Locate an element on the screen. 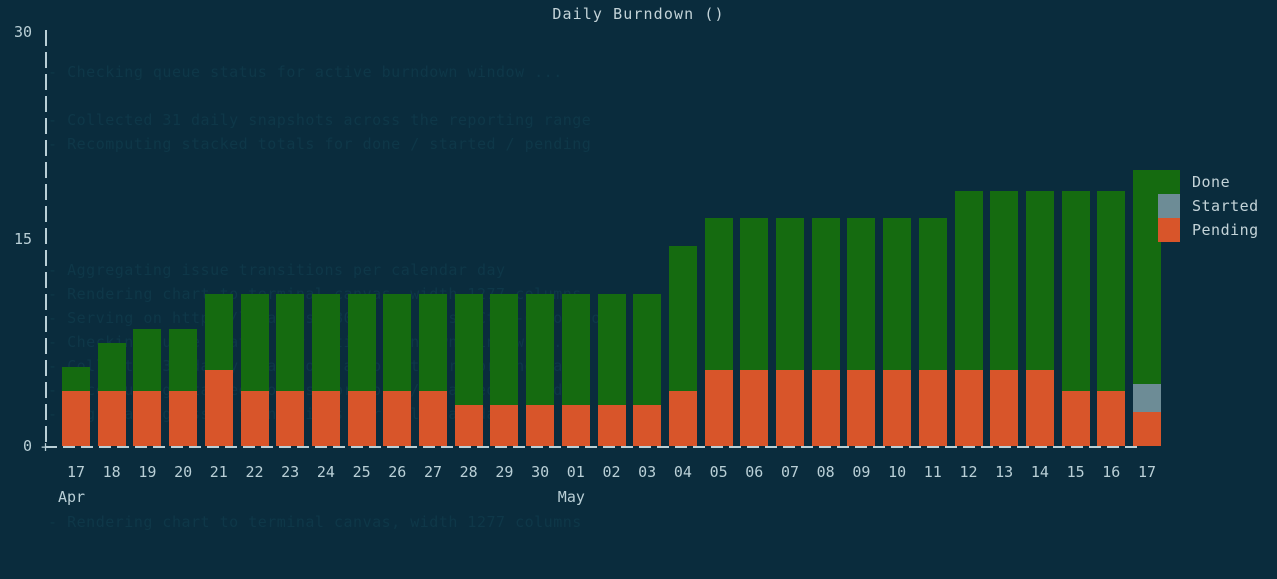 The width and height of the screenshot is (1277, 579). x-tick-label: 28 is located at coordinates (468, 472).